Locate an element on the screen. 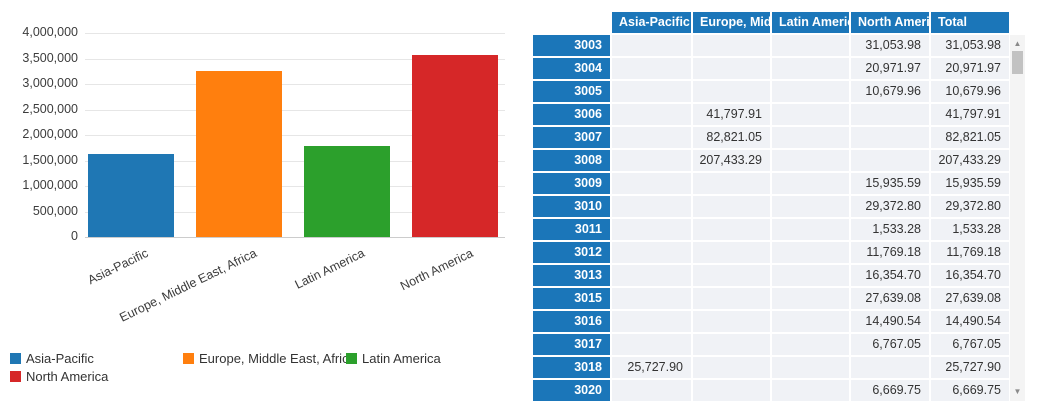 Image resolution: width=1039 pixels, height=410 pixels. column-header-latin-america: Latin America is located at coordinates (810, 22).